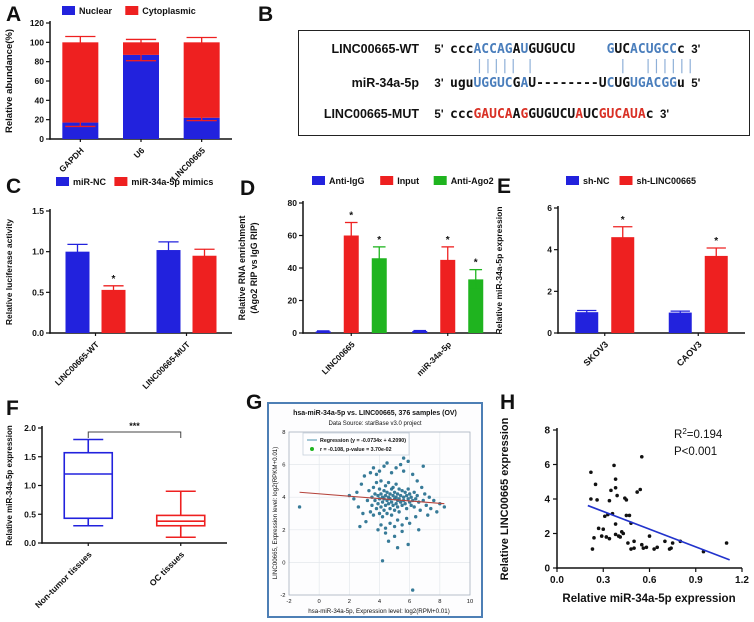 Image resolution: width=754 pixels, height=622 pixels. I want to click on panel-letter-e: E, so click(504, 186).